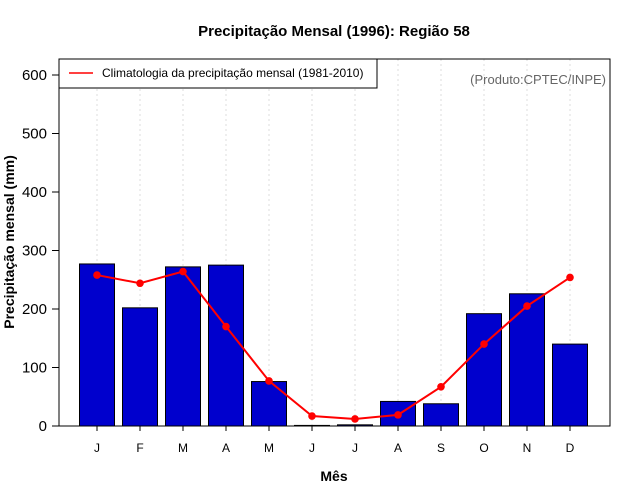 This screenshot has width=640, height=500. Describe the element at coordinates (334, 31) in the screenshot. I see `chart-title: Precipitação Mensal (1996): Região 58` at that location.